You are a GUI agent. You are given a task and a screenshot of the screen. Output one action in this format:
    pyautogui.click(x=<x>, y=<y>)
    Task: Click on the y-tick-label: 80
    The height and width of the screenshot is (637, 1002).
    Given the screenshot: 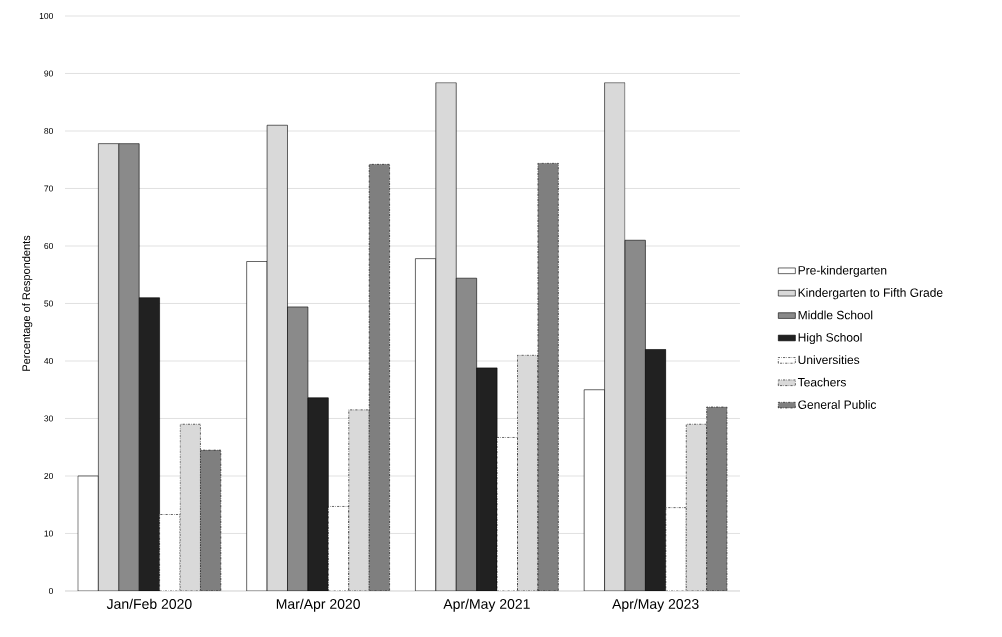 What is the action you would take?
    pyautogui.click(x=48, y=130)
    